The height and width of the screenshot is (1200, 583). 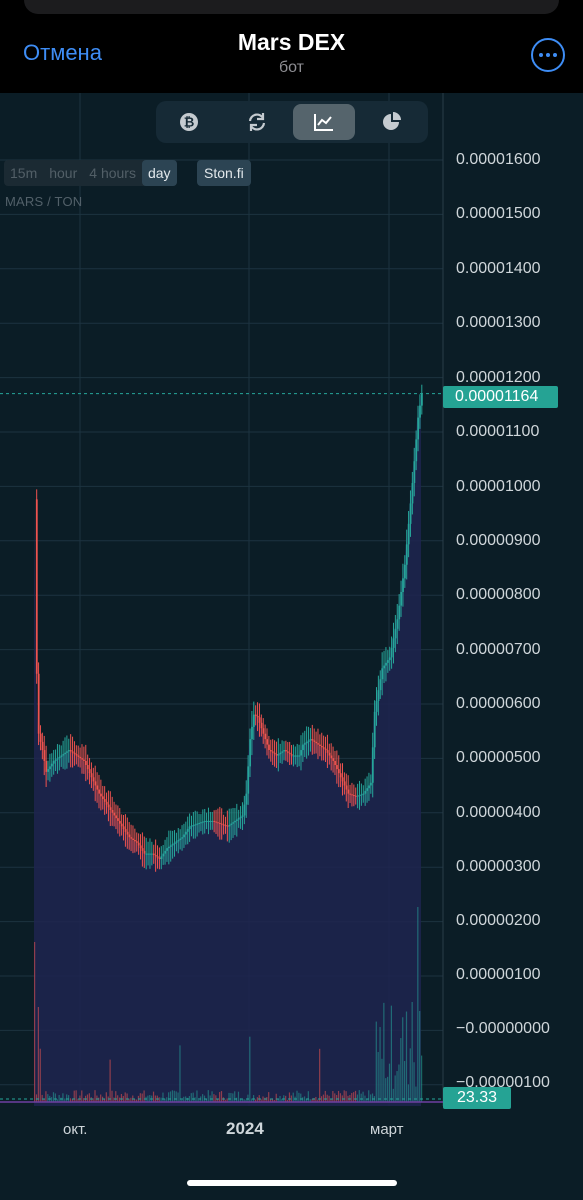 I want to click on bitcoin-icon: ₿, so click(x=189, y=122).